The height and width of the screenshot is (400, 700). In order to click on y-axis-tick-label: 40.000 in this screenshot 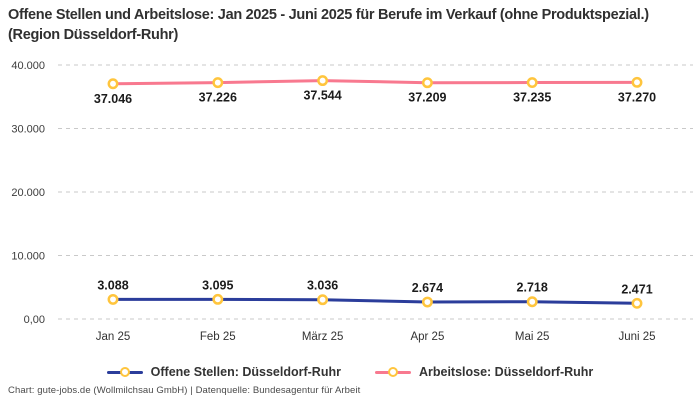, I will do `click(28, 66)`.